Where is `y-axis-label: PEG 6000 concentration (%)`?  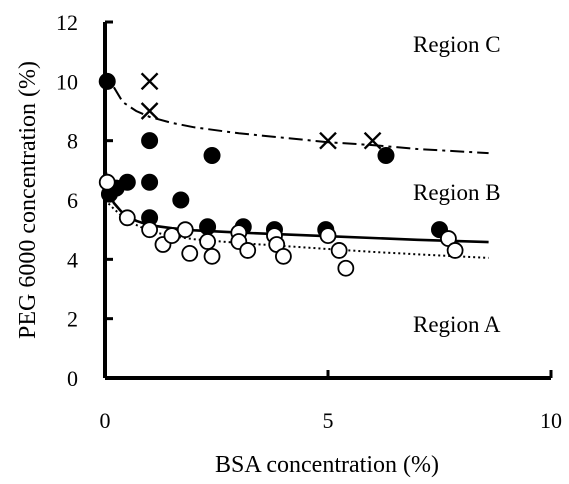
y-axis-label: PEG 6000 concentration (%) is located at coordinates (28, 200).